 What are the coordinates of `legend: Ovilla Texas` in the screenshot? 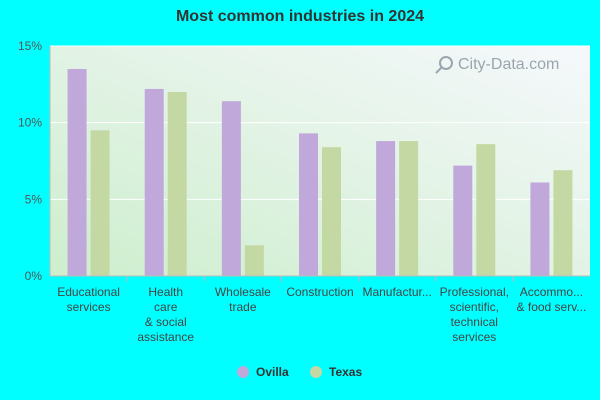 It's located at (299, 372).